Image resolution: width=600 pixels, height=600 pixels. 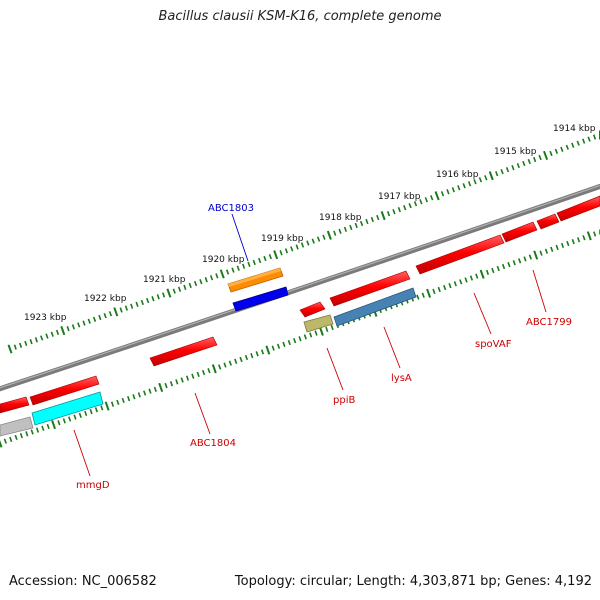 I want to click on leader-mmgd, so click(x=82, y=453).